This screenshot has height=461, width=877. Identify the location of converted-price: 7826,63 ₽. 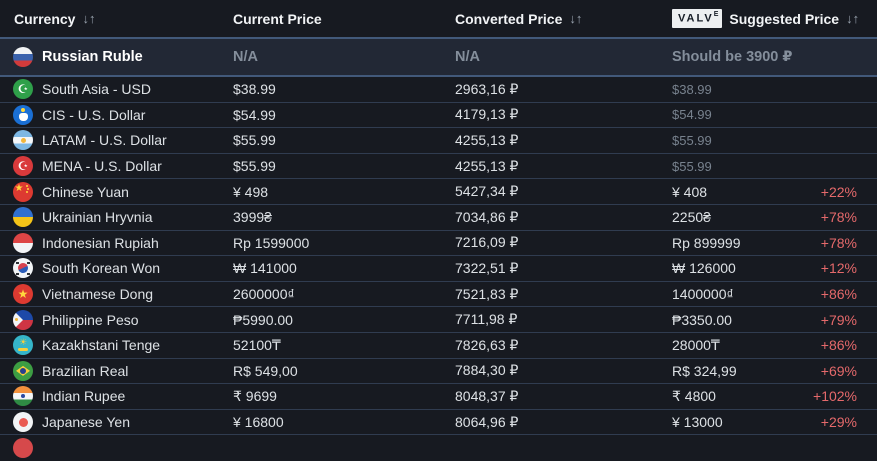
(487, 344).